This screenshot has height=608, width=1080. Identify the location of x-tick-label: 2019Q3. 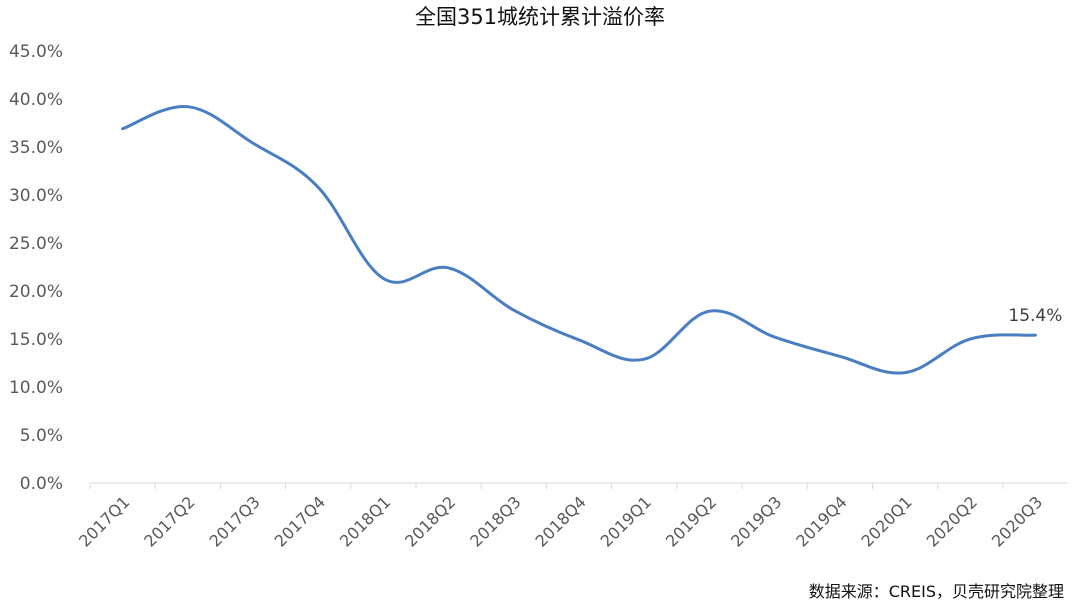
(756, 521).